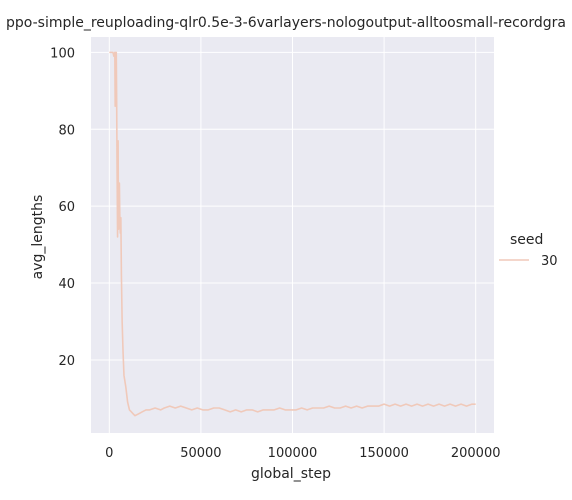 Image resolution: width=572 pixels, height=500 pixels. Describe the element at coordinates (200, 453) in the screenshot. I see `x-tick-label: 50000` at that location.